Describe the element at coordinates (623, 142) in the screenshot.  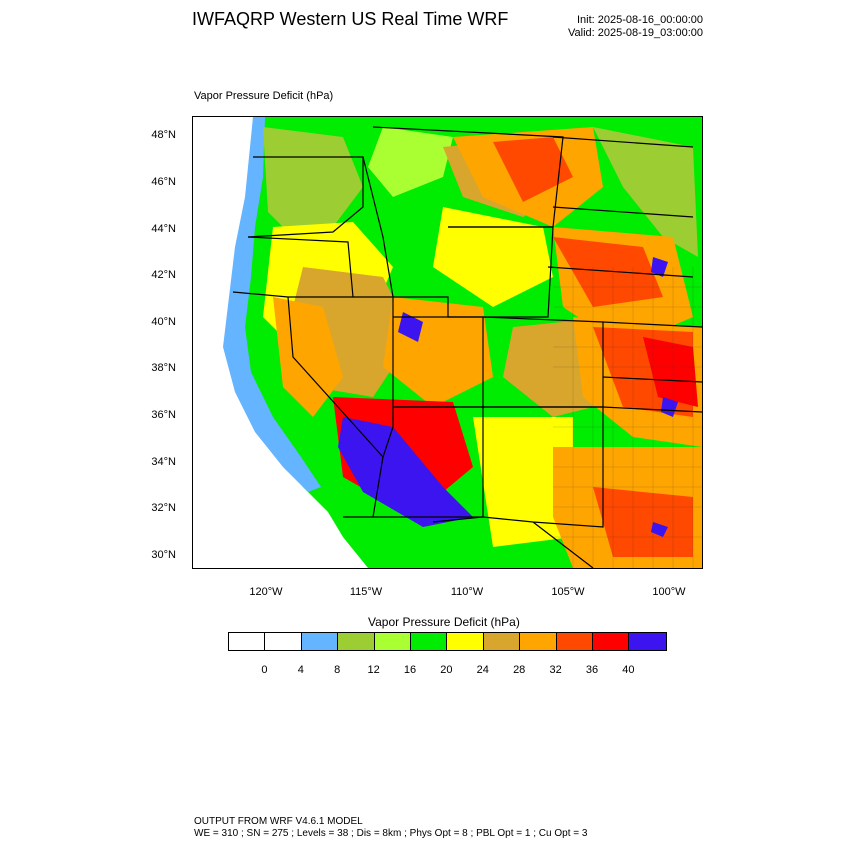
I see `dakota-north-border` at that location.